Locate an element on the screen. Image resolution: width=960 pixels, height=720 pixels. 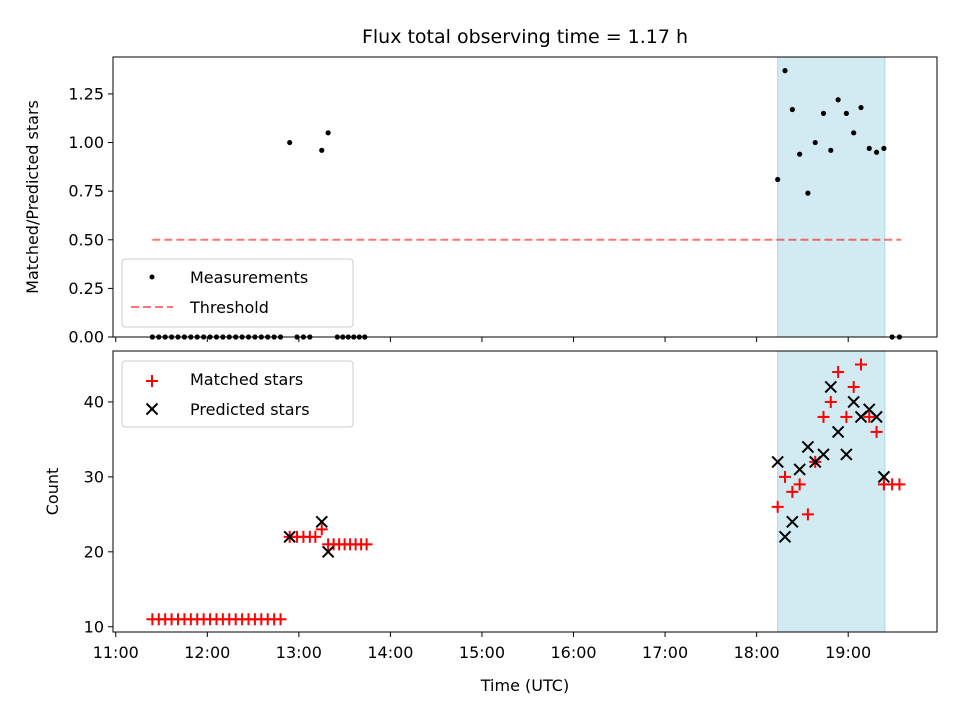
count-legend: Matched stars Predicted stars is located at coordinates (237, 394).